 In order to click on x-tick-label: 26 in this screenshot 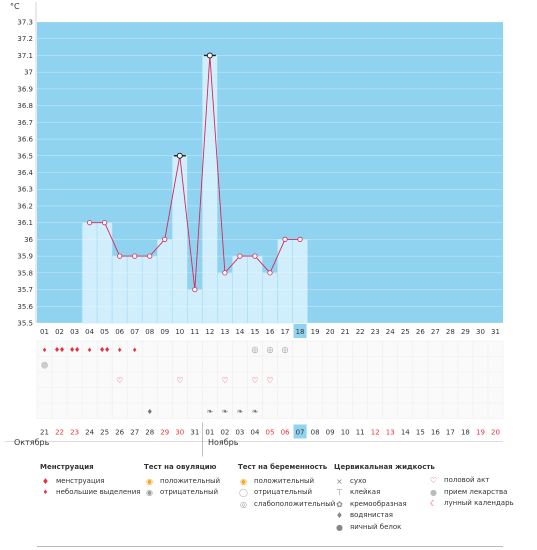, I will do `click(420, 332)`.